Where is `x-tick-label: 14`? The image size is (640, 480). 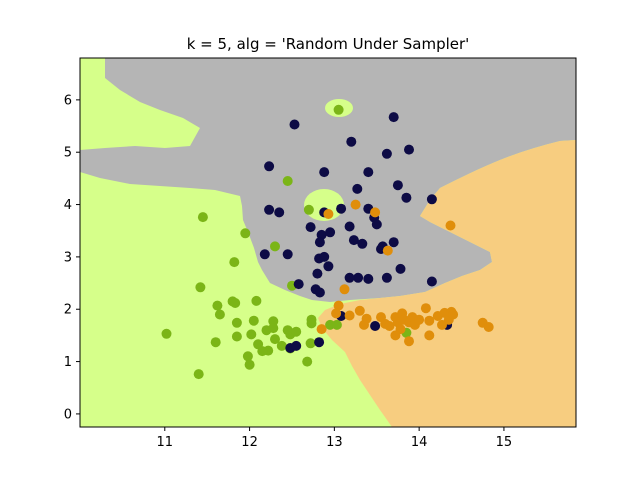 x-tick-label: 14 is located at coordinates (419, 442).